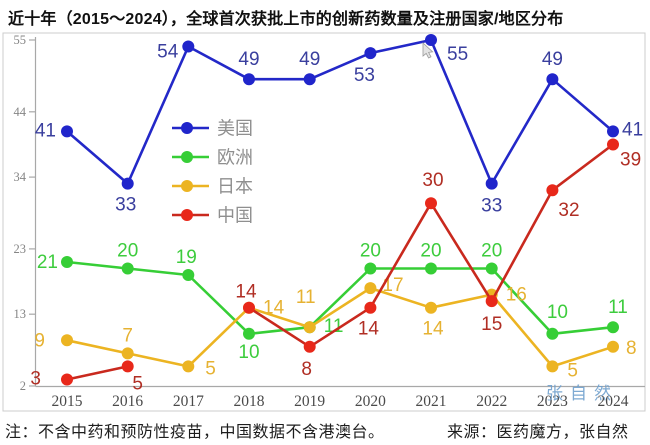 This screenshot has height=445, width=650. Describe the element at coordinates (491, 401) in the screenshot. I see `x-tick-label: 2022` at that location.